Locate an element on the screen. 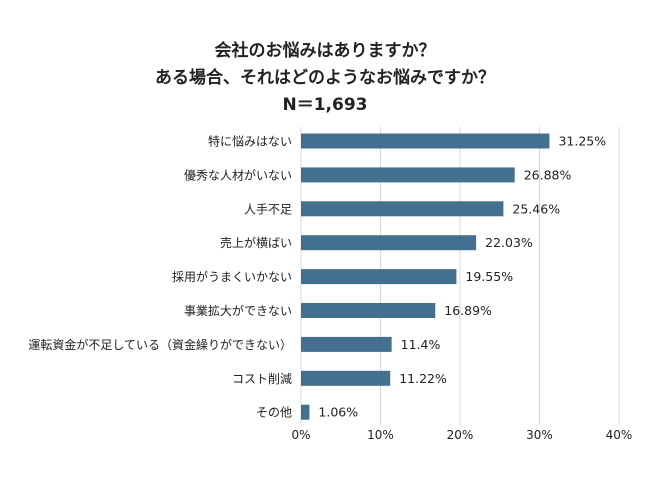 Image resolution: width=650 pixels, height=488 pixels. chart-title-line-2: ある場合、それはどのようなお悩みですか？ is located at coordinates (325, 78).